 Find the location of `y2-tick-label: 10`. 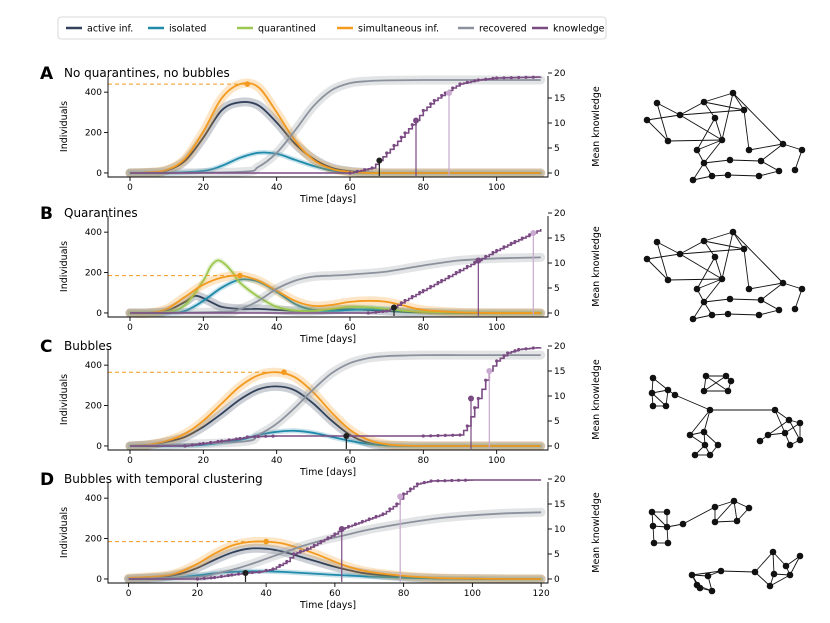

y2-tick-label: 10 is located at coordinates (560, 124).